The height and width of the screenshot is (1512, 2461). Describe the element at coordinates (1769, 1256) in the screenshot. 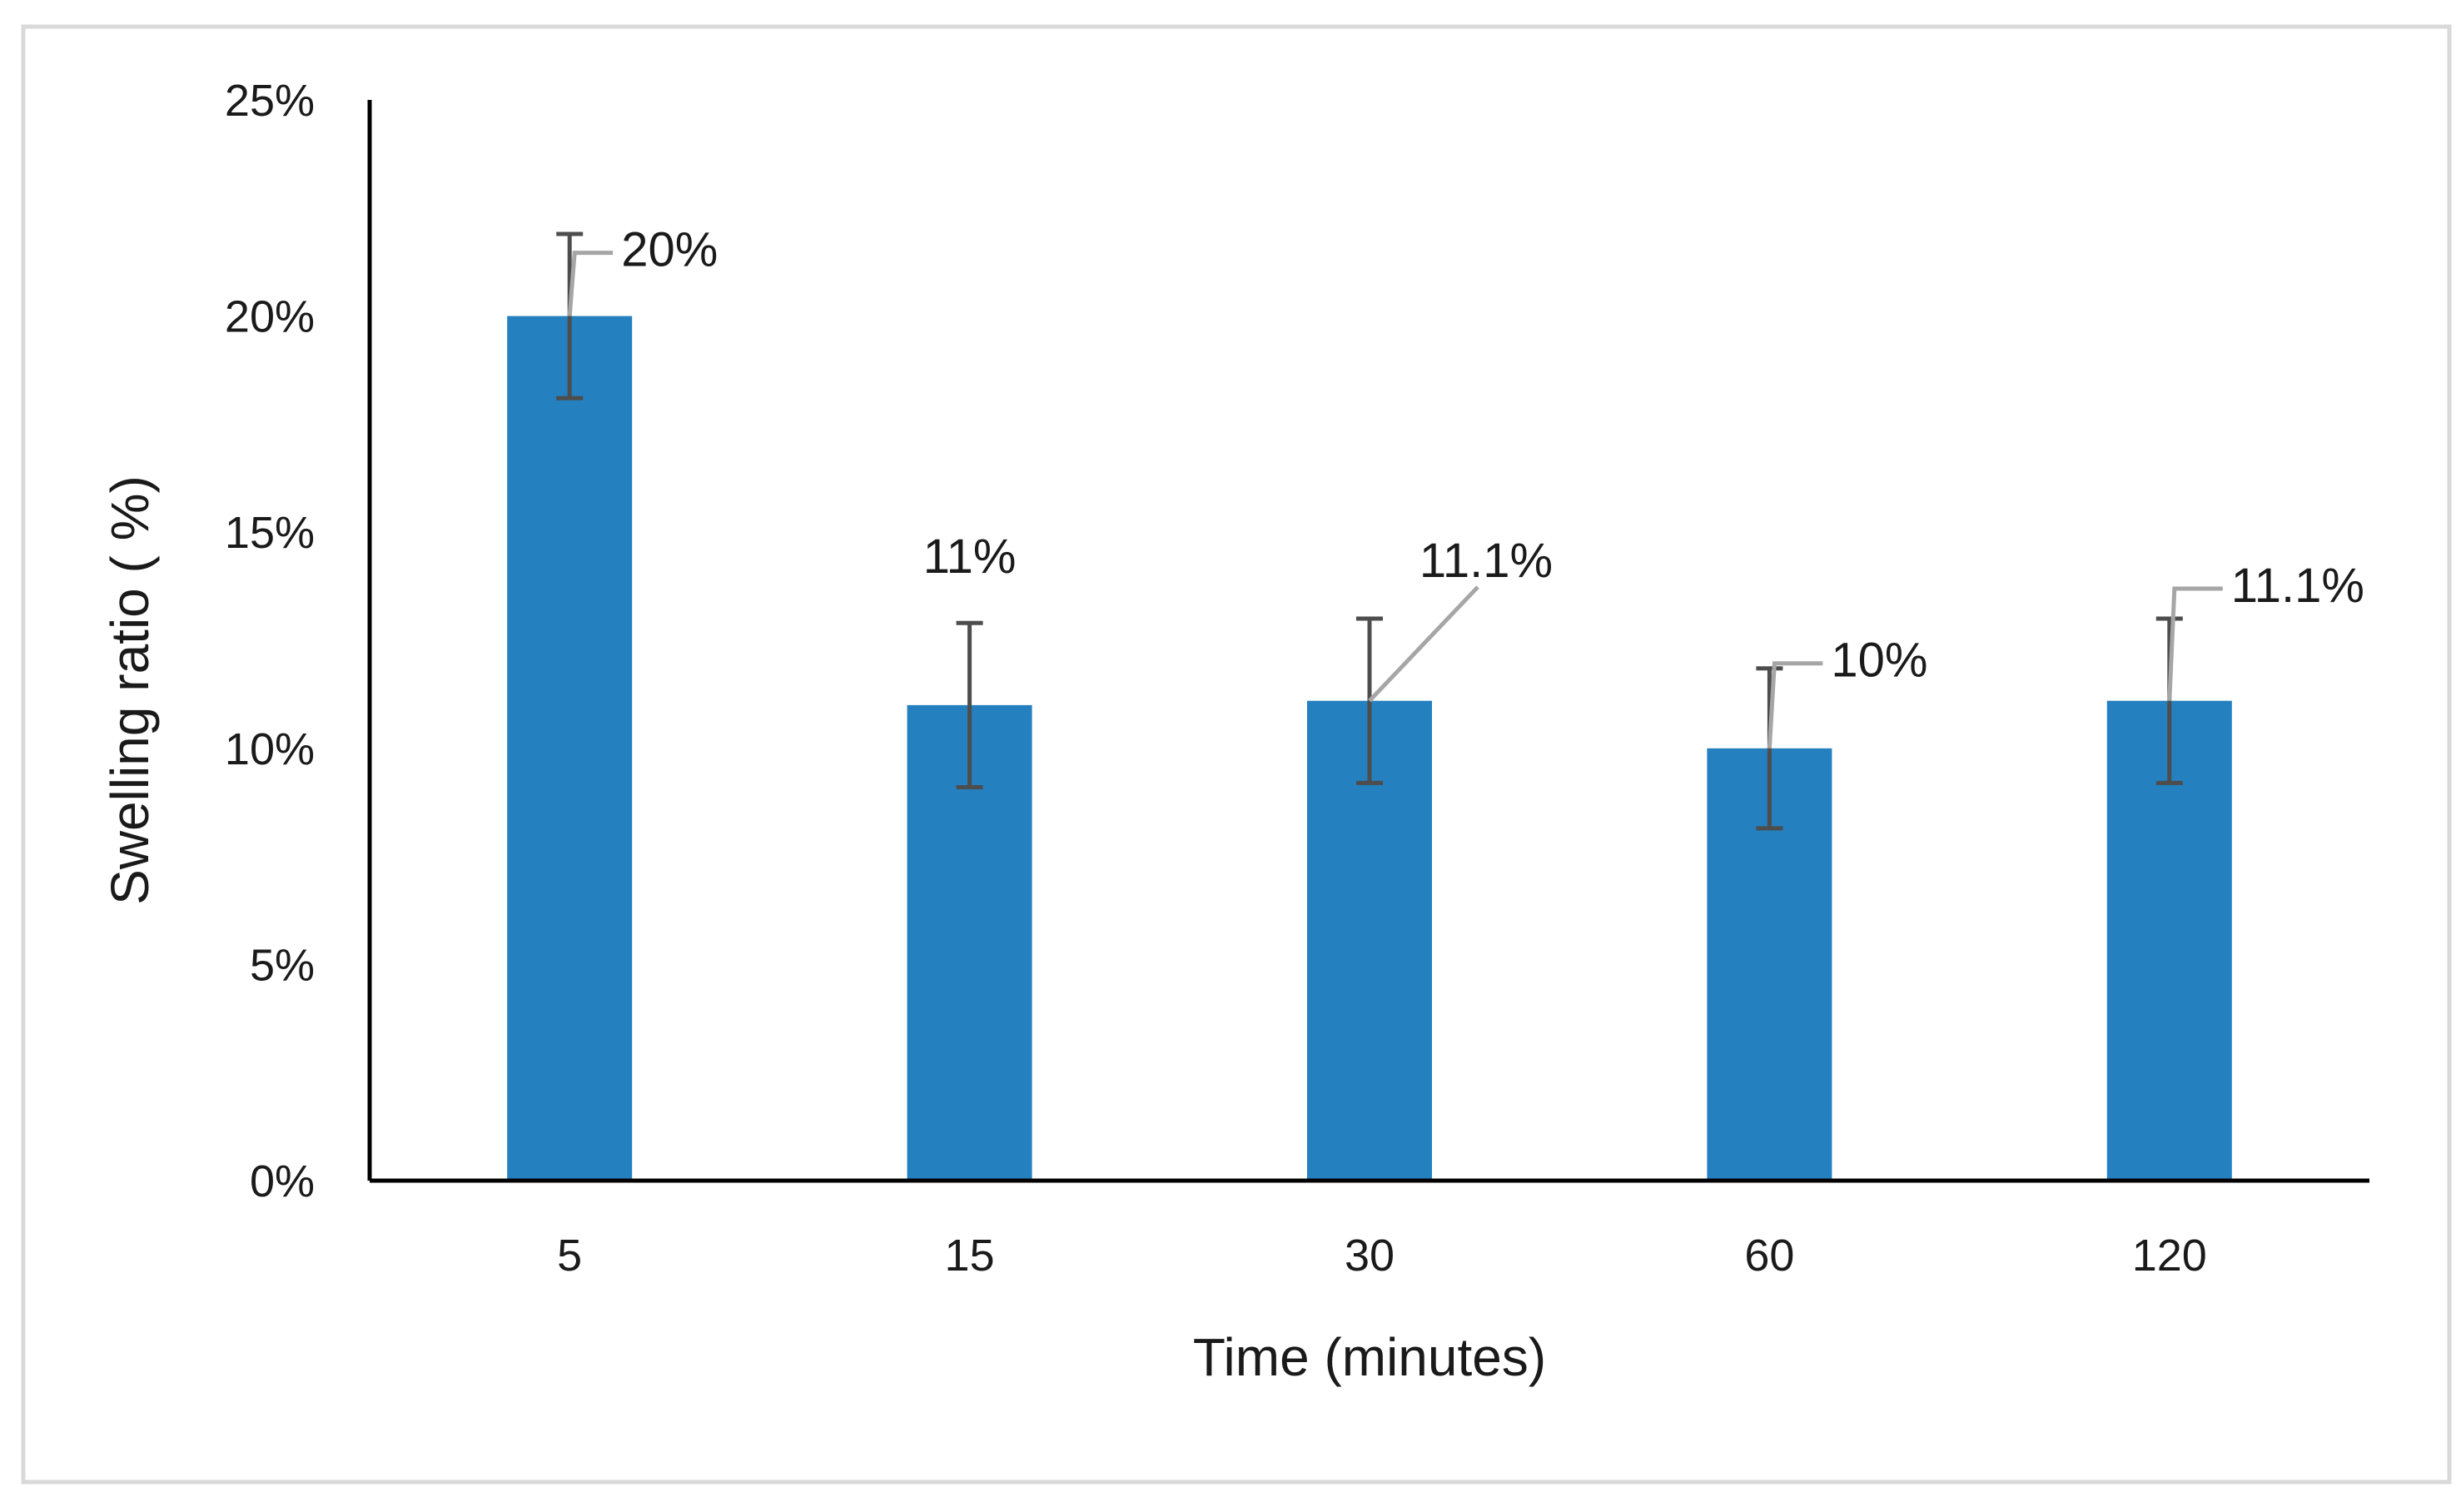

I see `x-tick-label: 60` at that location.